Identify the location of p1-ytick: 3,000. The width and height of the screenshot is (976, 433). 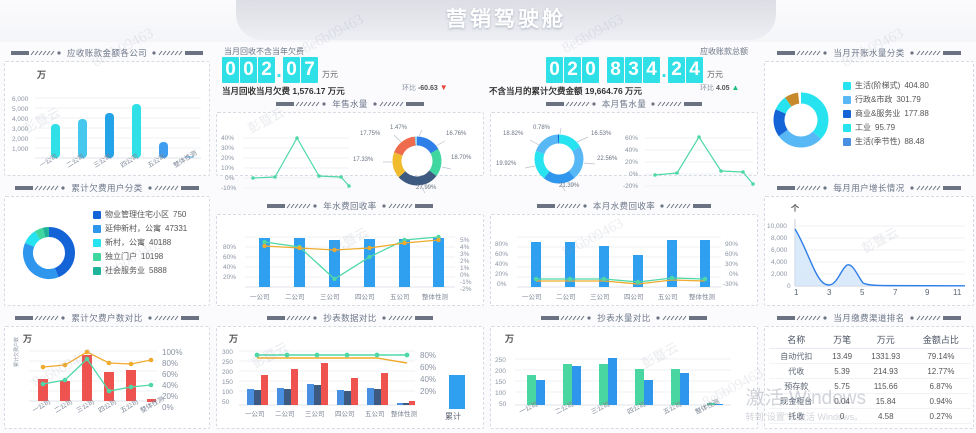
(20, 129).